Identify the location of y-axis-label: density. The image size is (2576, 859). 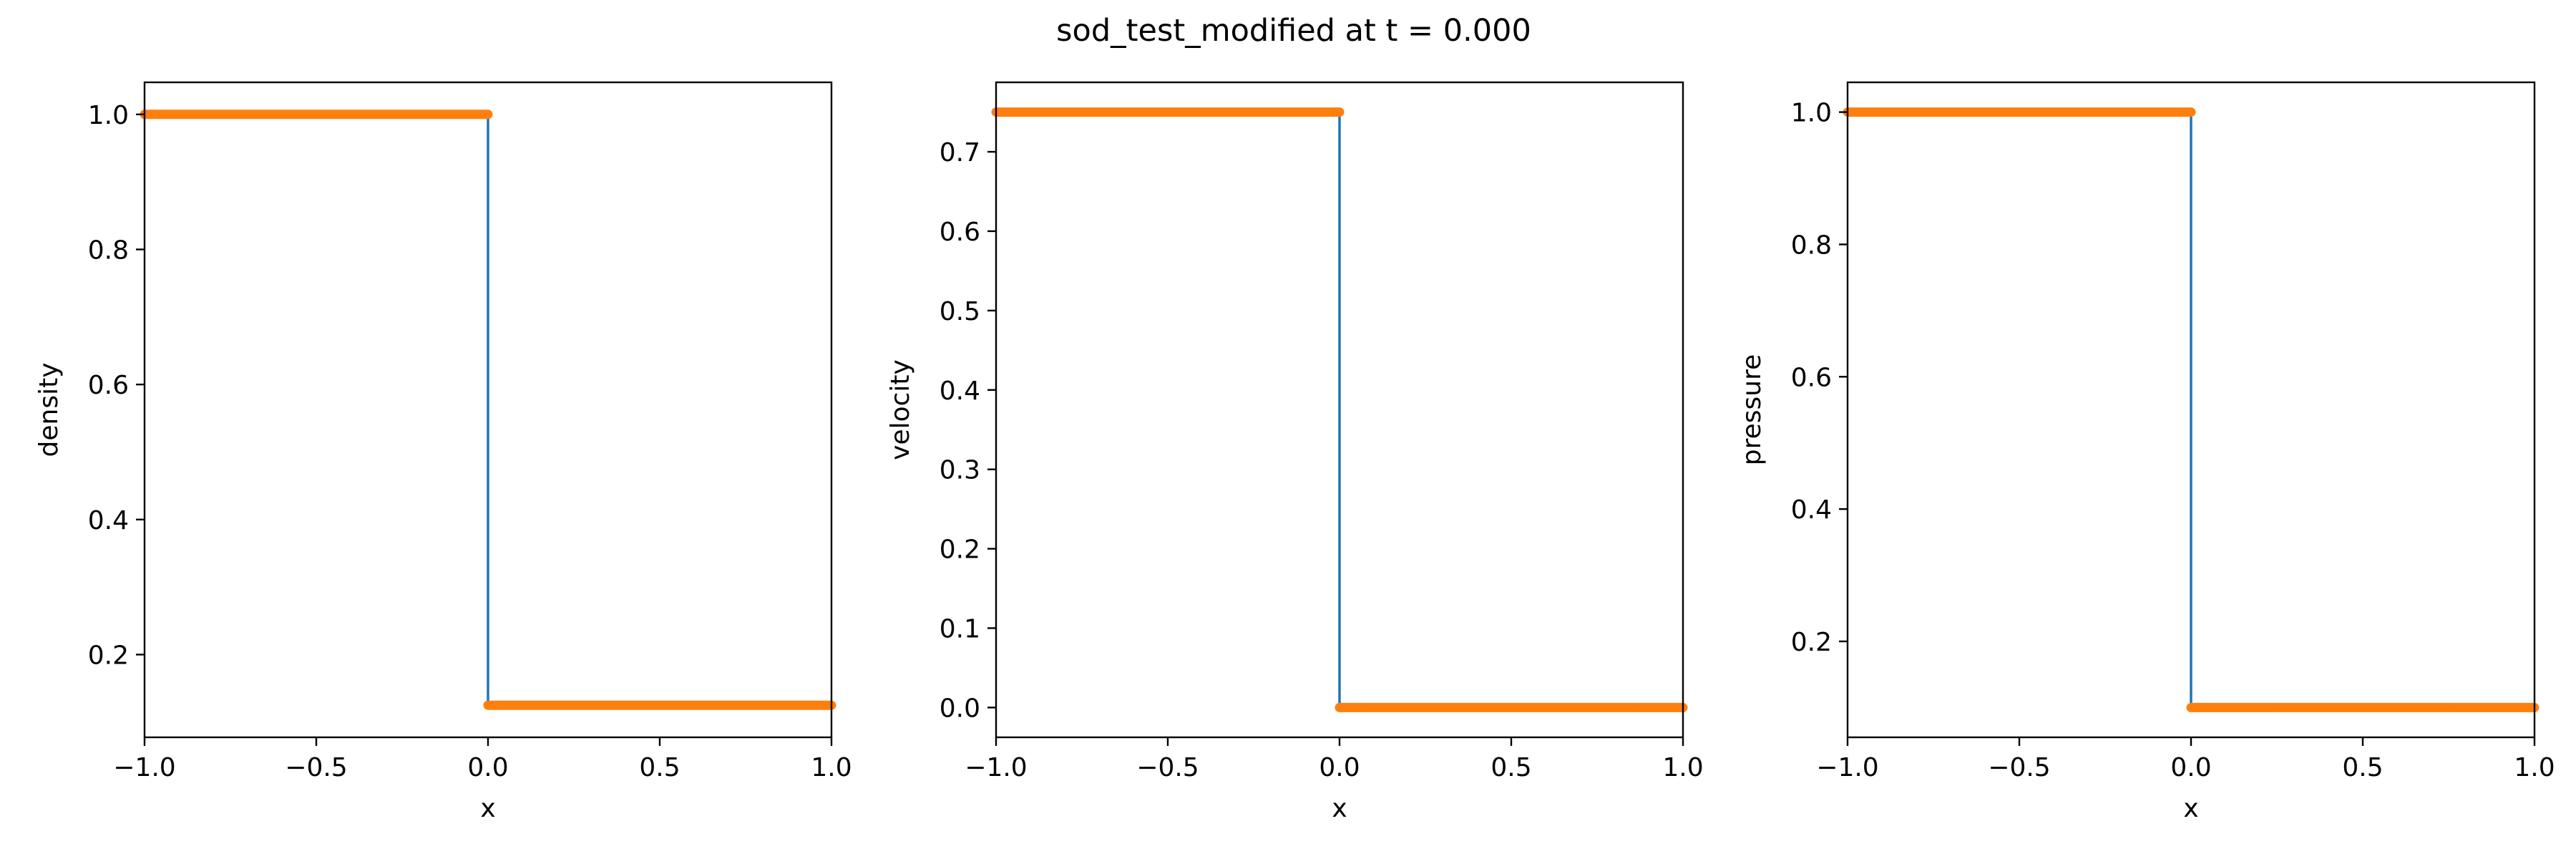
(49, 410).